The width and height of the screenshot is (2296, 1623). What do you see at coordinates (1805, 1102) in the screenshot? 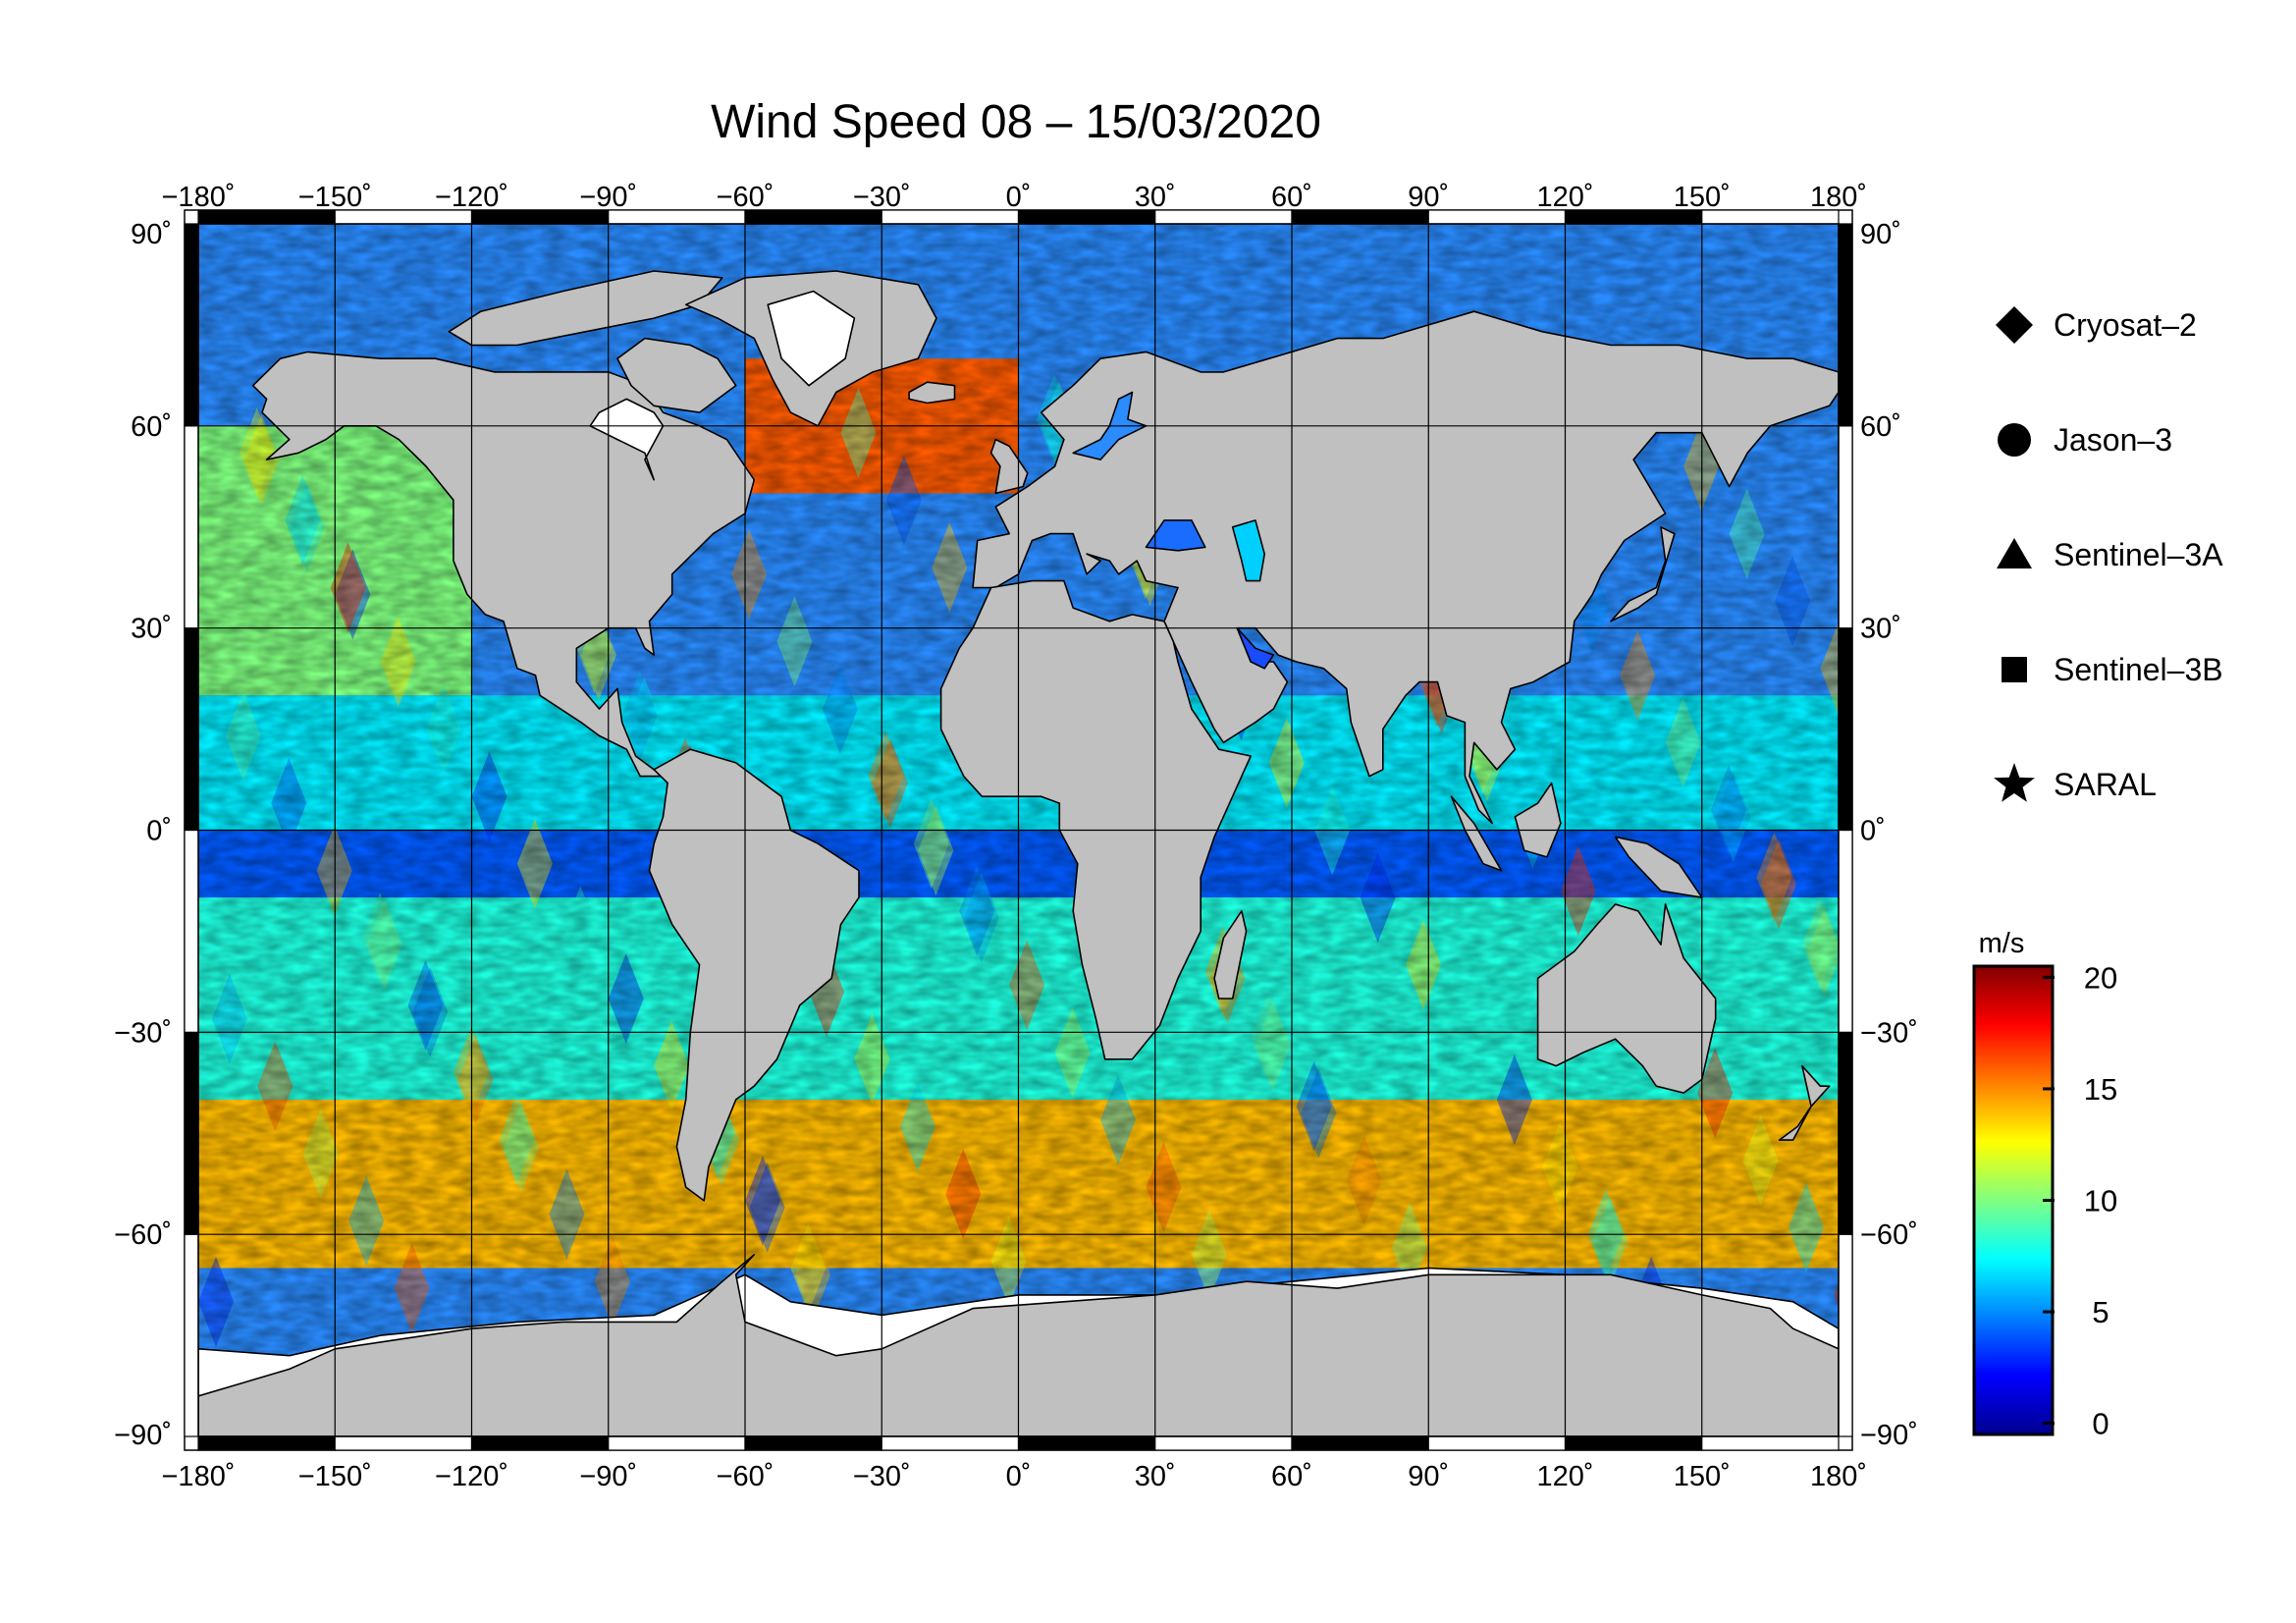
I see `new-zealand` at bounding box center [1805, 1102].